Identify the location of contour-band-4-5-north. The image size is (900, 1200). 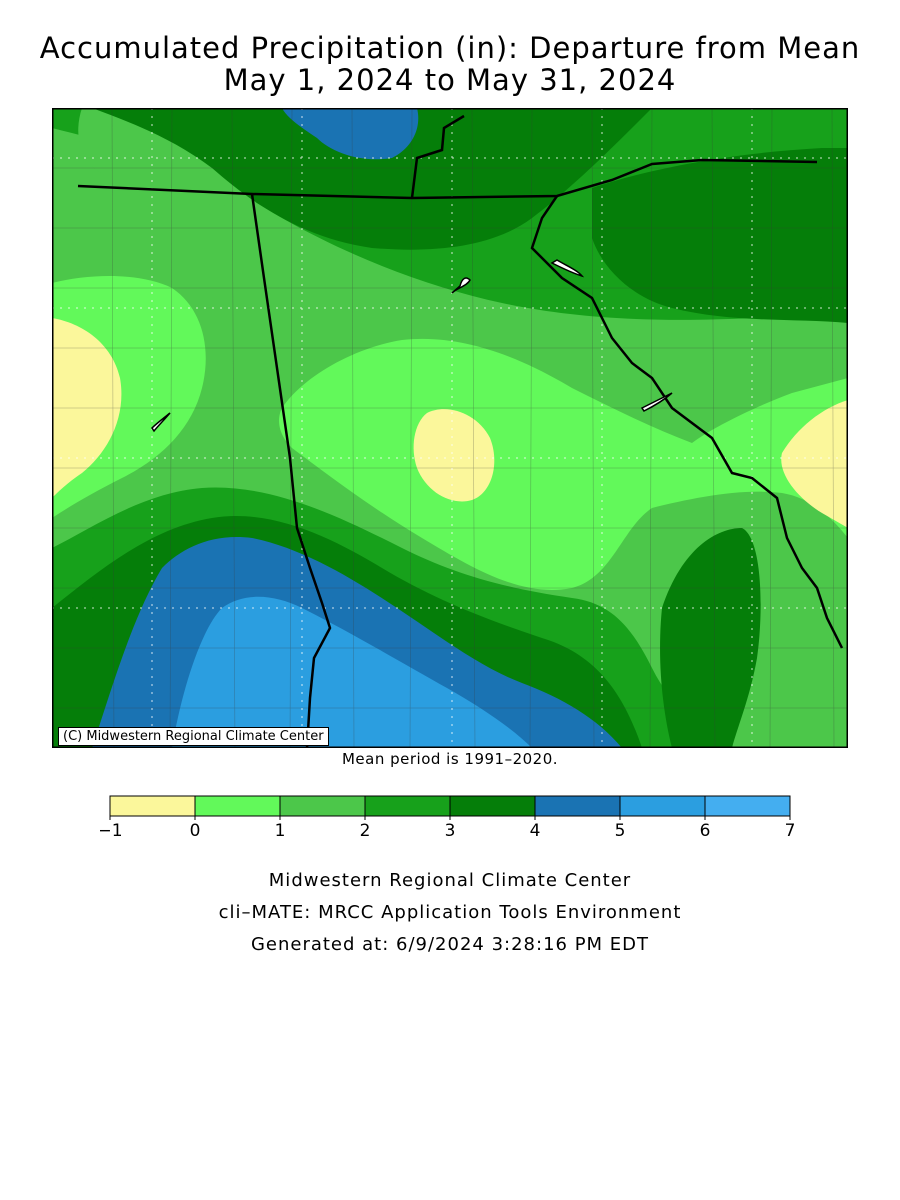
(350, 134).